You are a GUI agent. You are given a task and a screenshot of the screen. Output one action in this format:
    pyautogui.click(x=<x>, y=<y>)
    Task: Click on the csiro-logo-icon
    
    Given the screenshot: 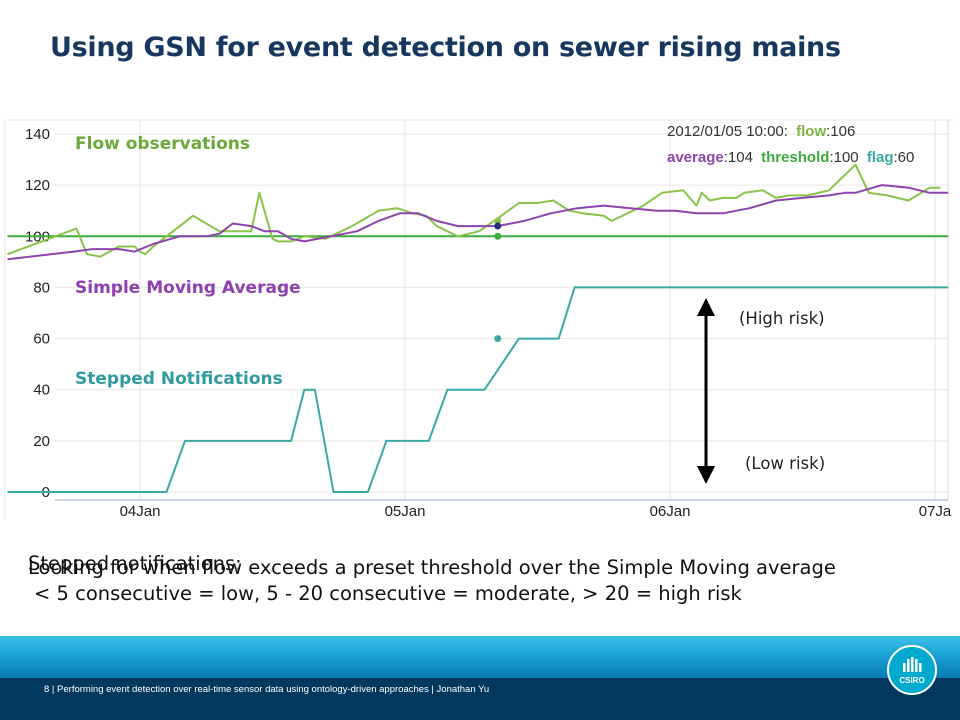 What is the action you would take?
    pyautogui.click(x=912, y=664)
    